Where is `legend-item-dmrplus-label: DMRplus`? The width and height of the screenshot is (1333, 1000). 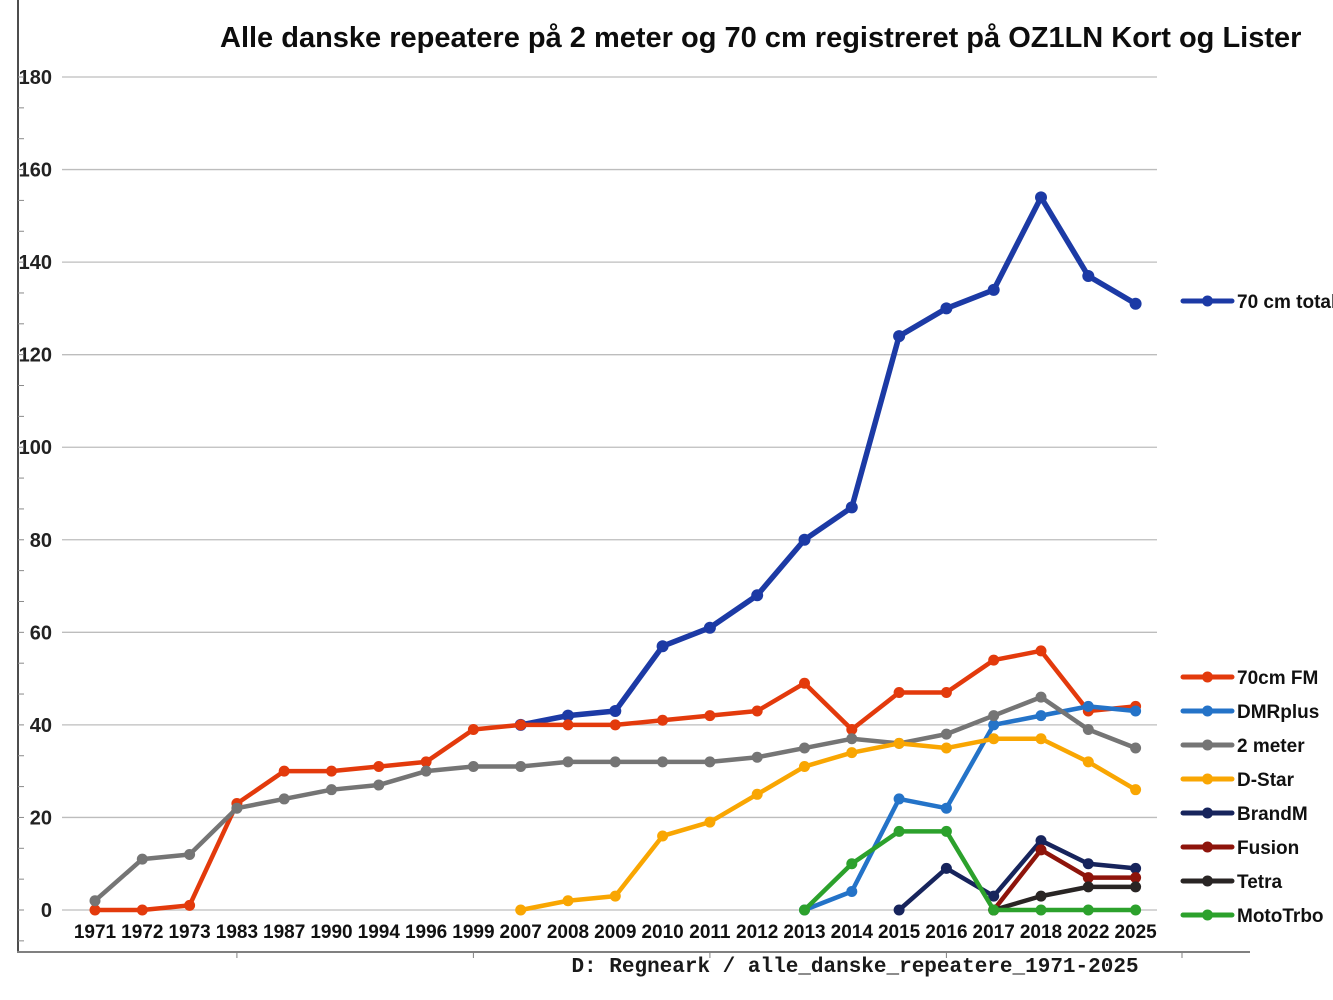 legend-item-dmrplus-label: DMRplus is located at coordinates (1278, 712).